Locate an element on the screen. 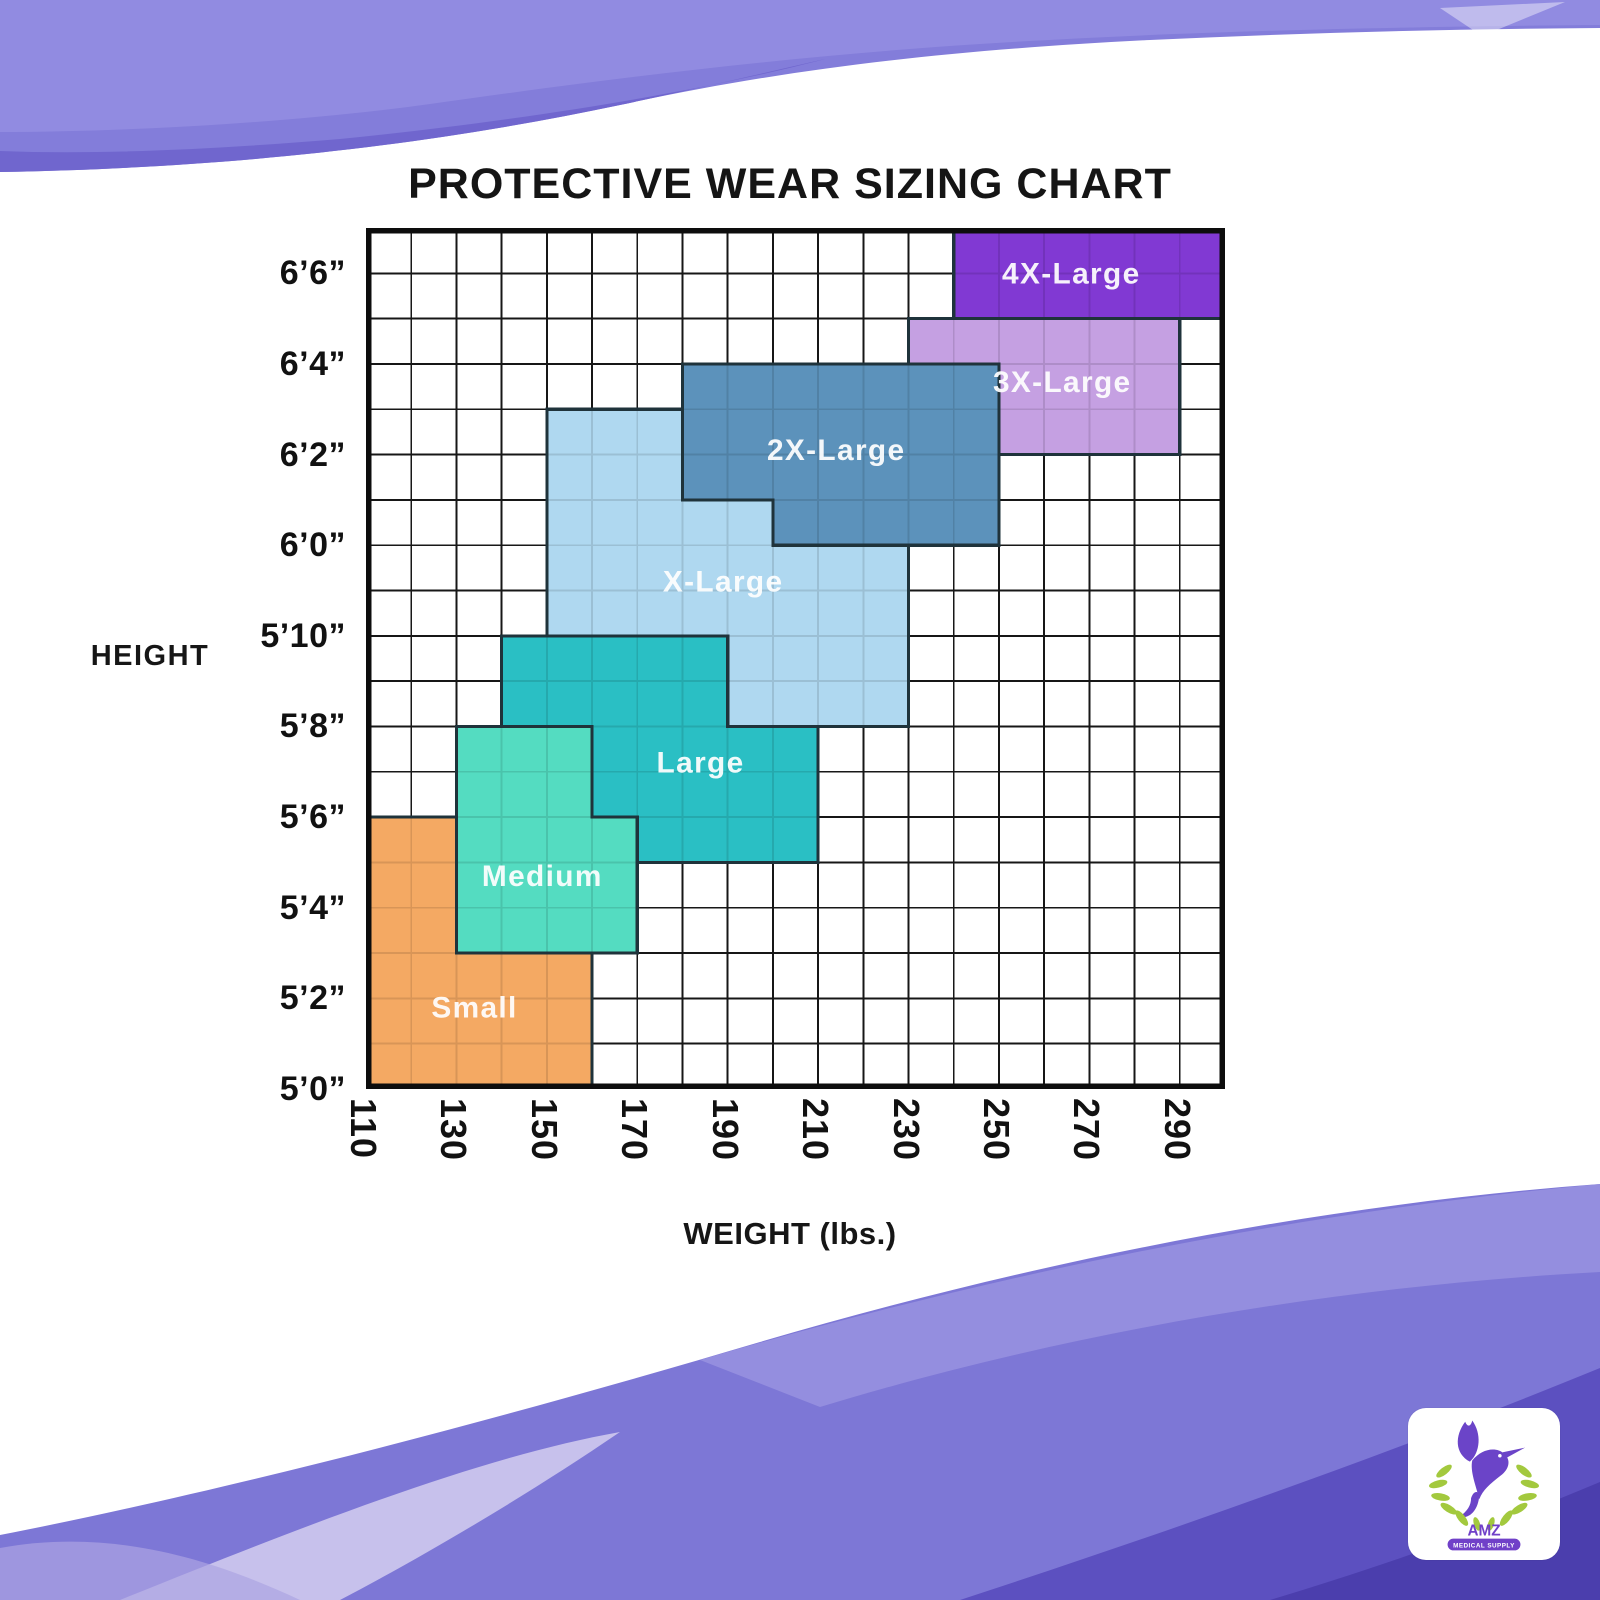 This screenshot has height=1600, width=1600. x-tick-7: 250 is located at coordinates (996, 1130).